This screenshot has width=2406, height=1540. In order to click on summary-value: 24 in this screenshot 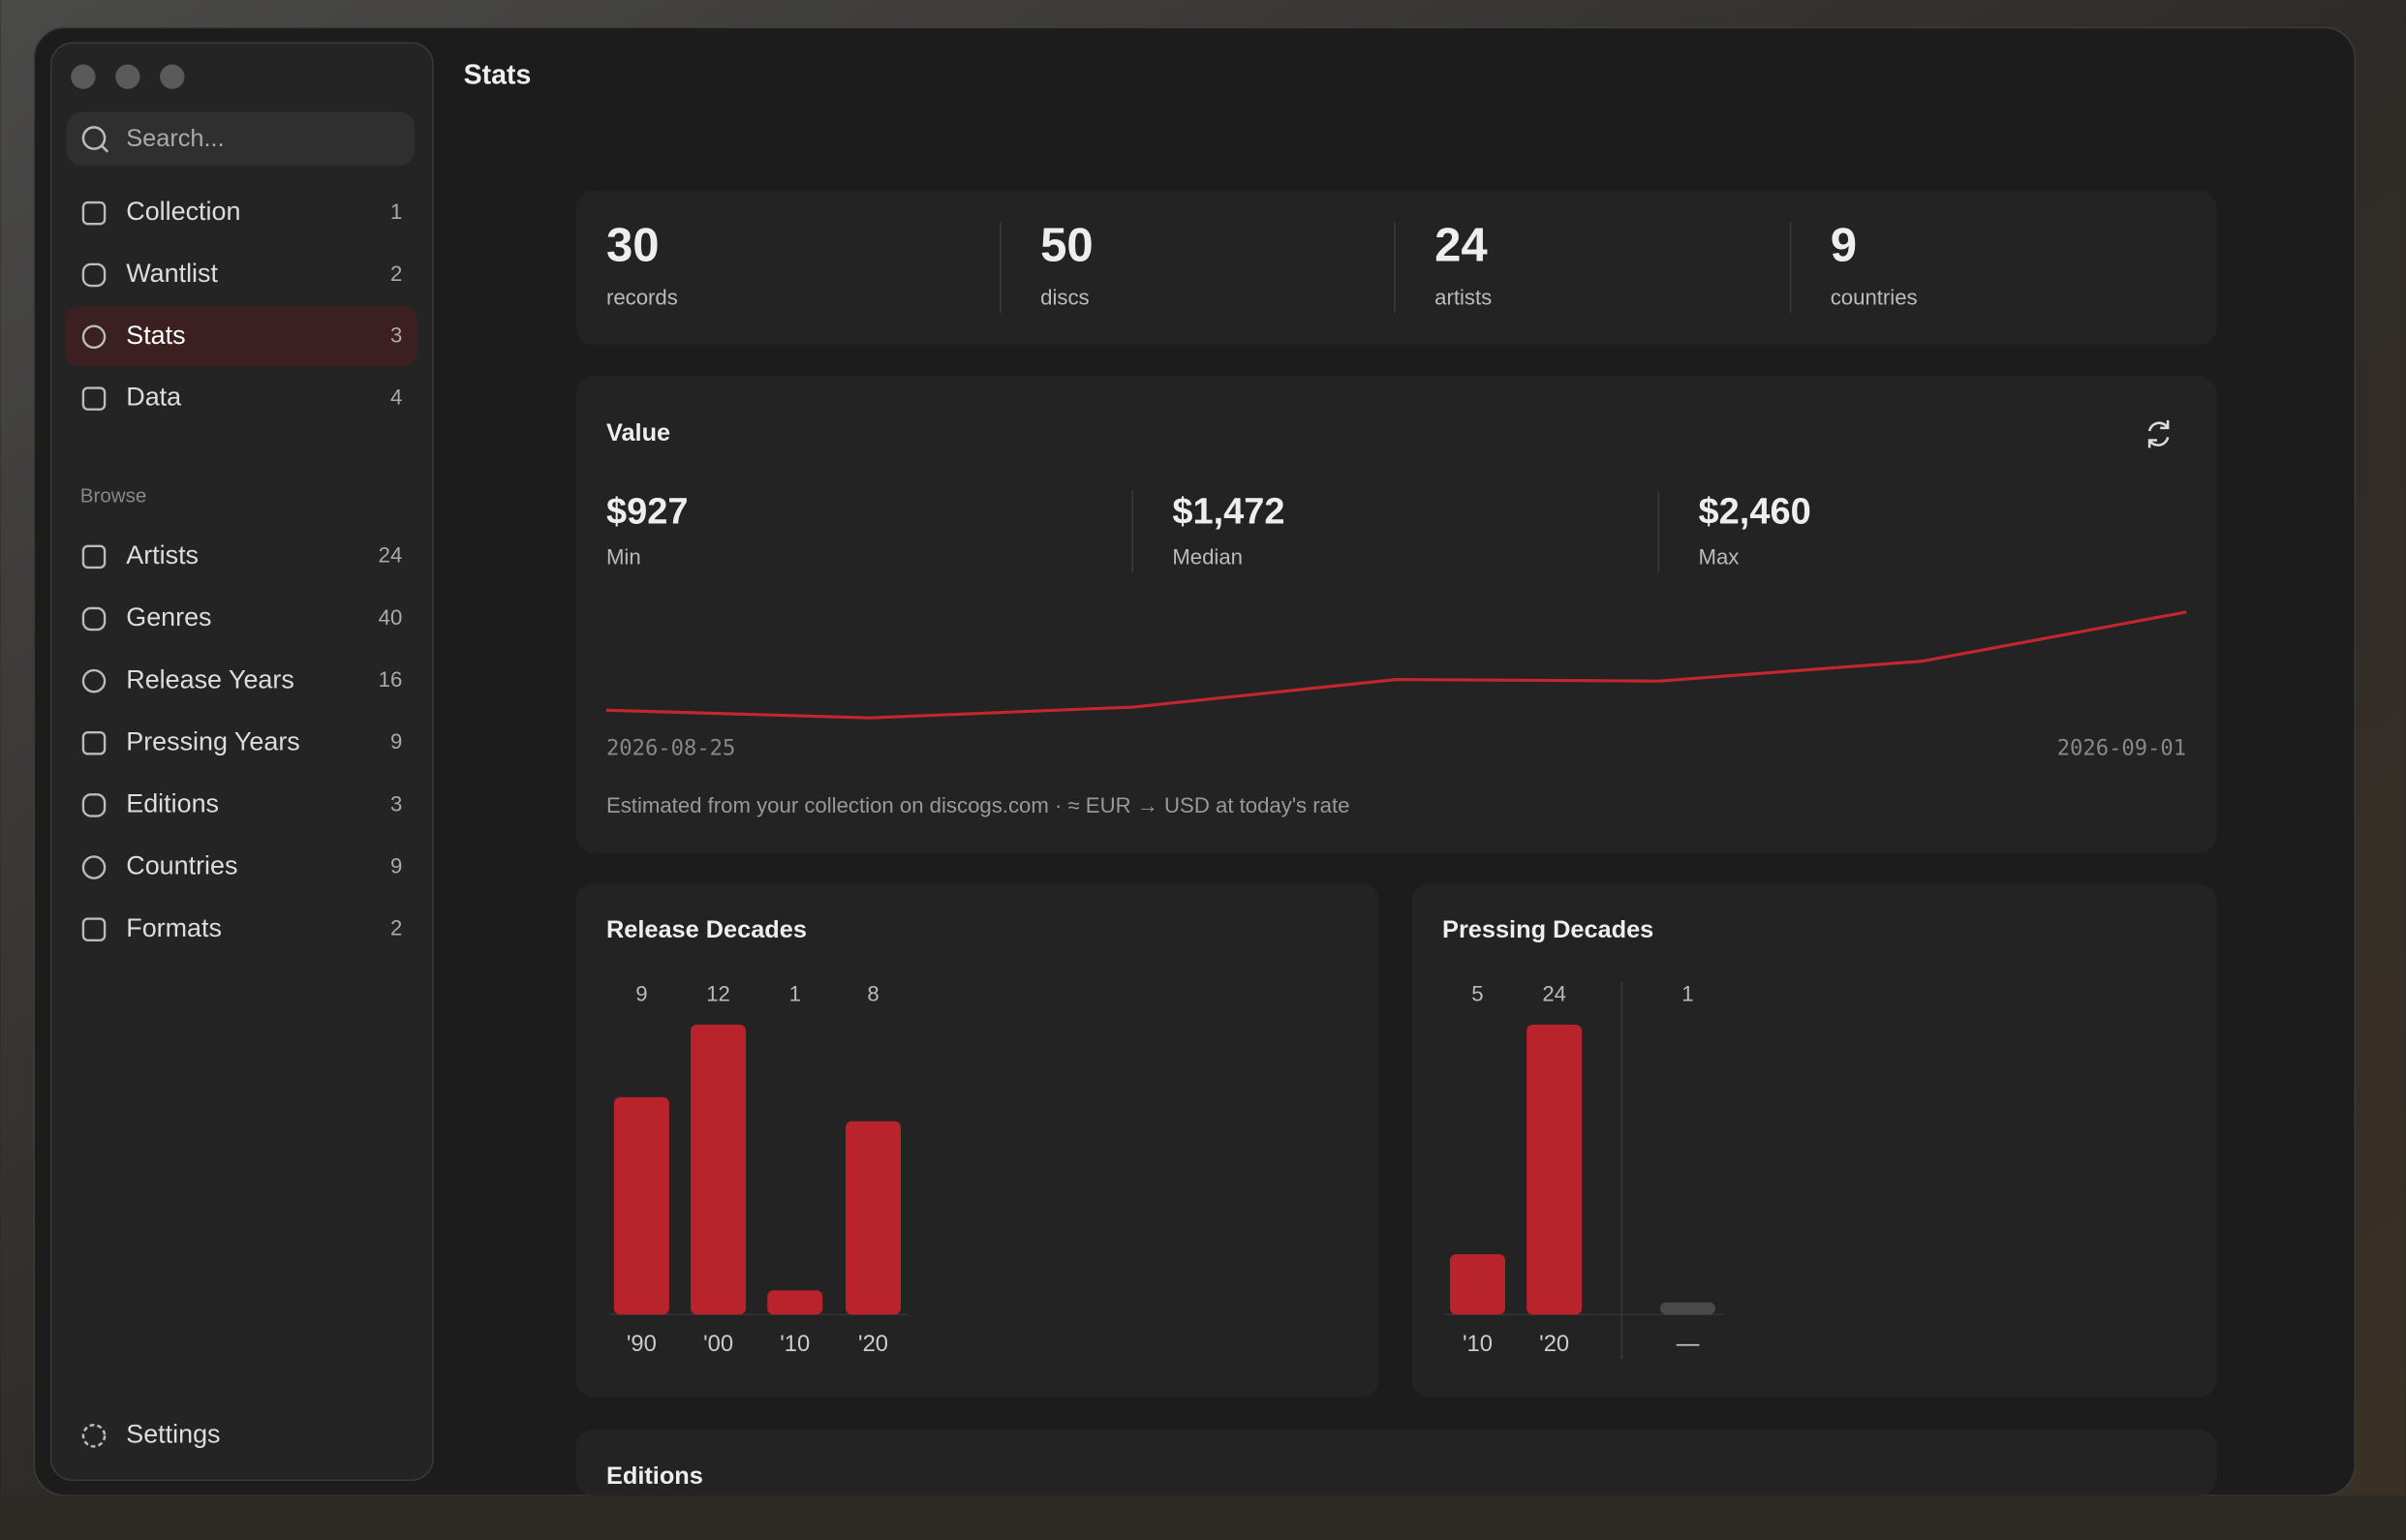, I will do `click(1461, 246)`.